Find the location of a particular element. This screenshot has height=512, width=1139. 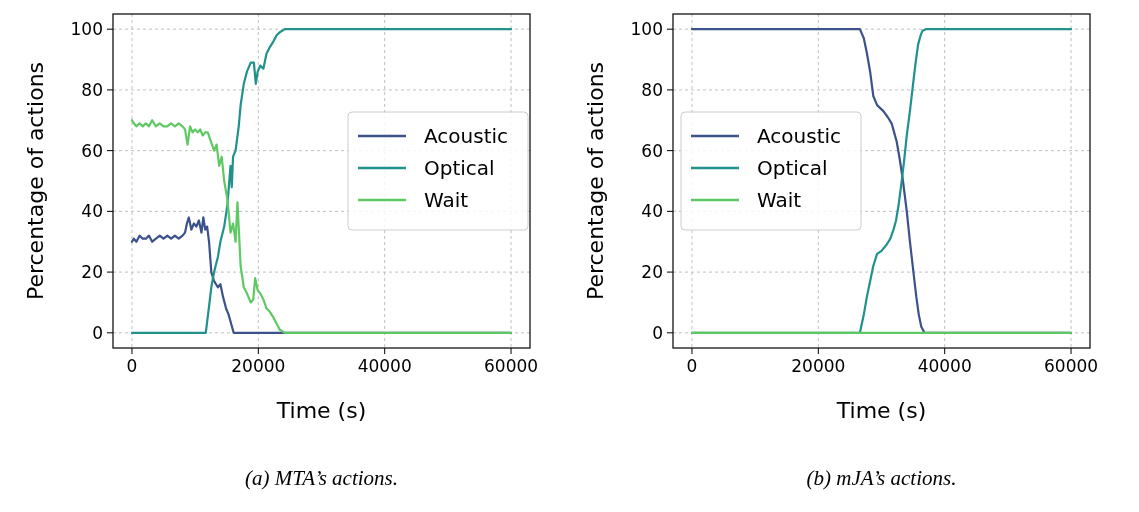

text: (a) MTA’s actions. is located at coordinates (321, 478).